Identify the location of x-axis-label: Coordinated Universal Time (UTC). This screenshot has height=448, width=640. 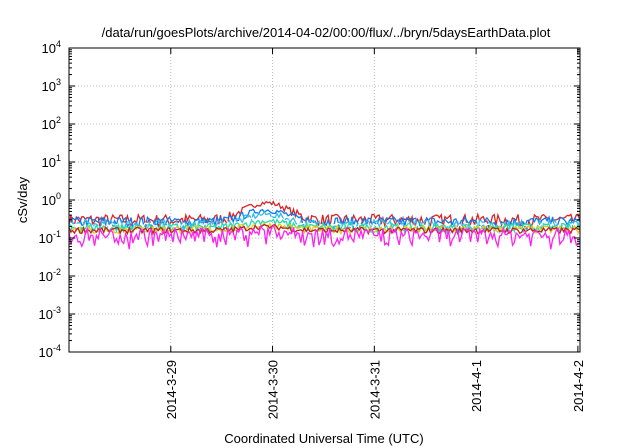
(323, 438).